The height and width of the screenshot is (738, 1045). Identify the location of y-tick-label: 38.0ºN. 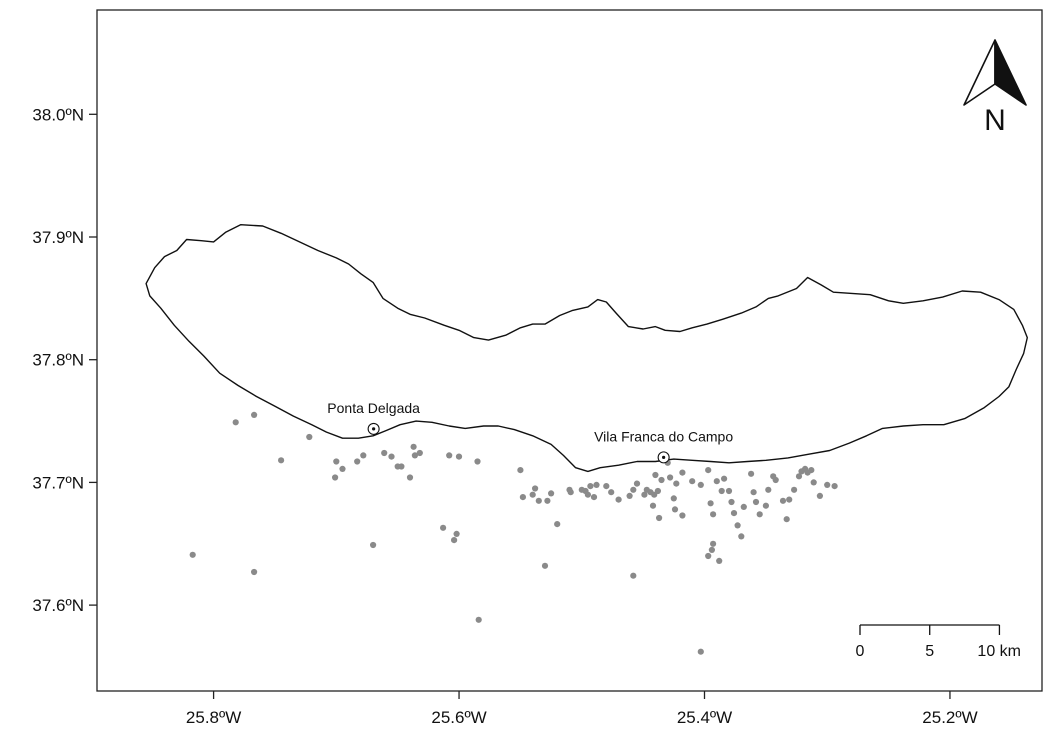
(58, 114).